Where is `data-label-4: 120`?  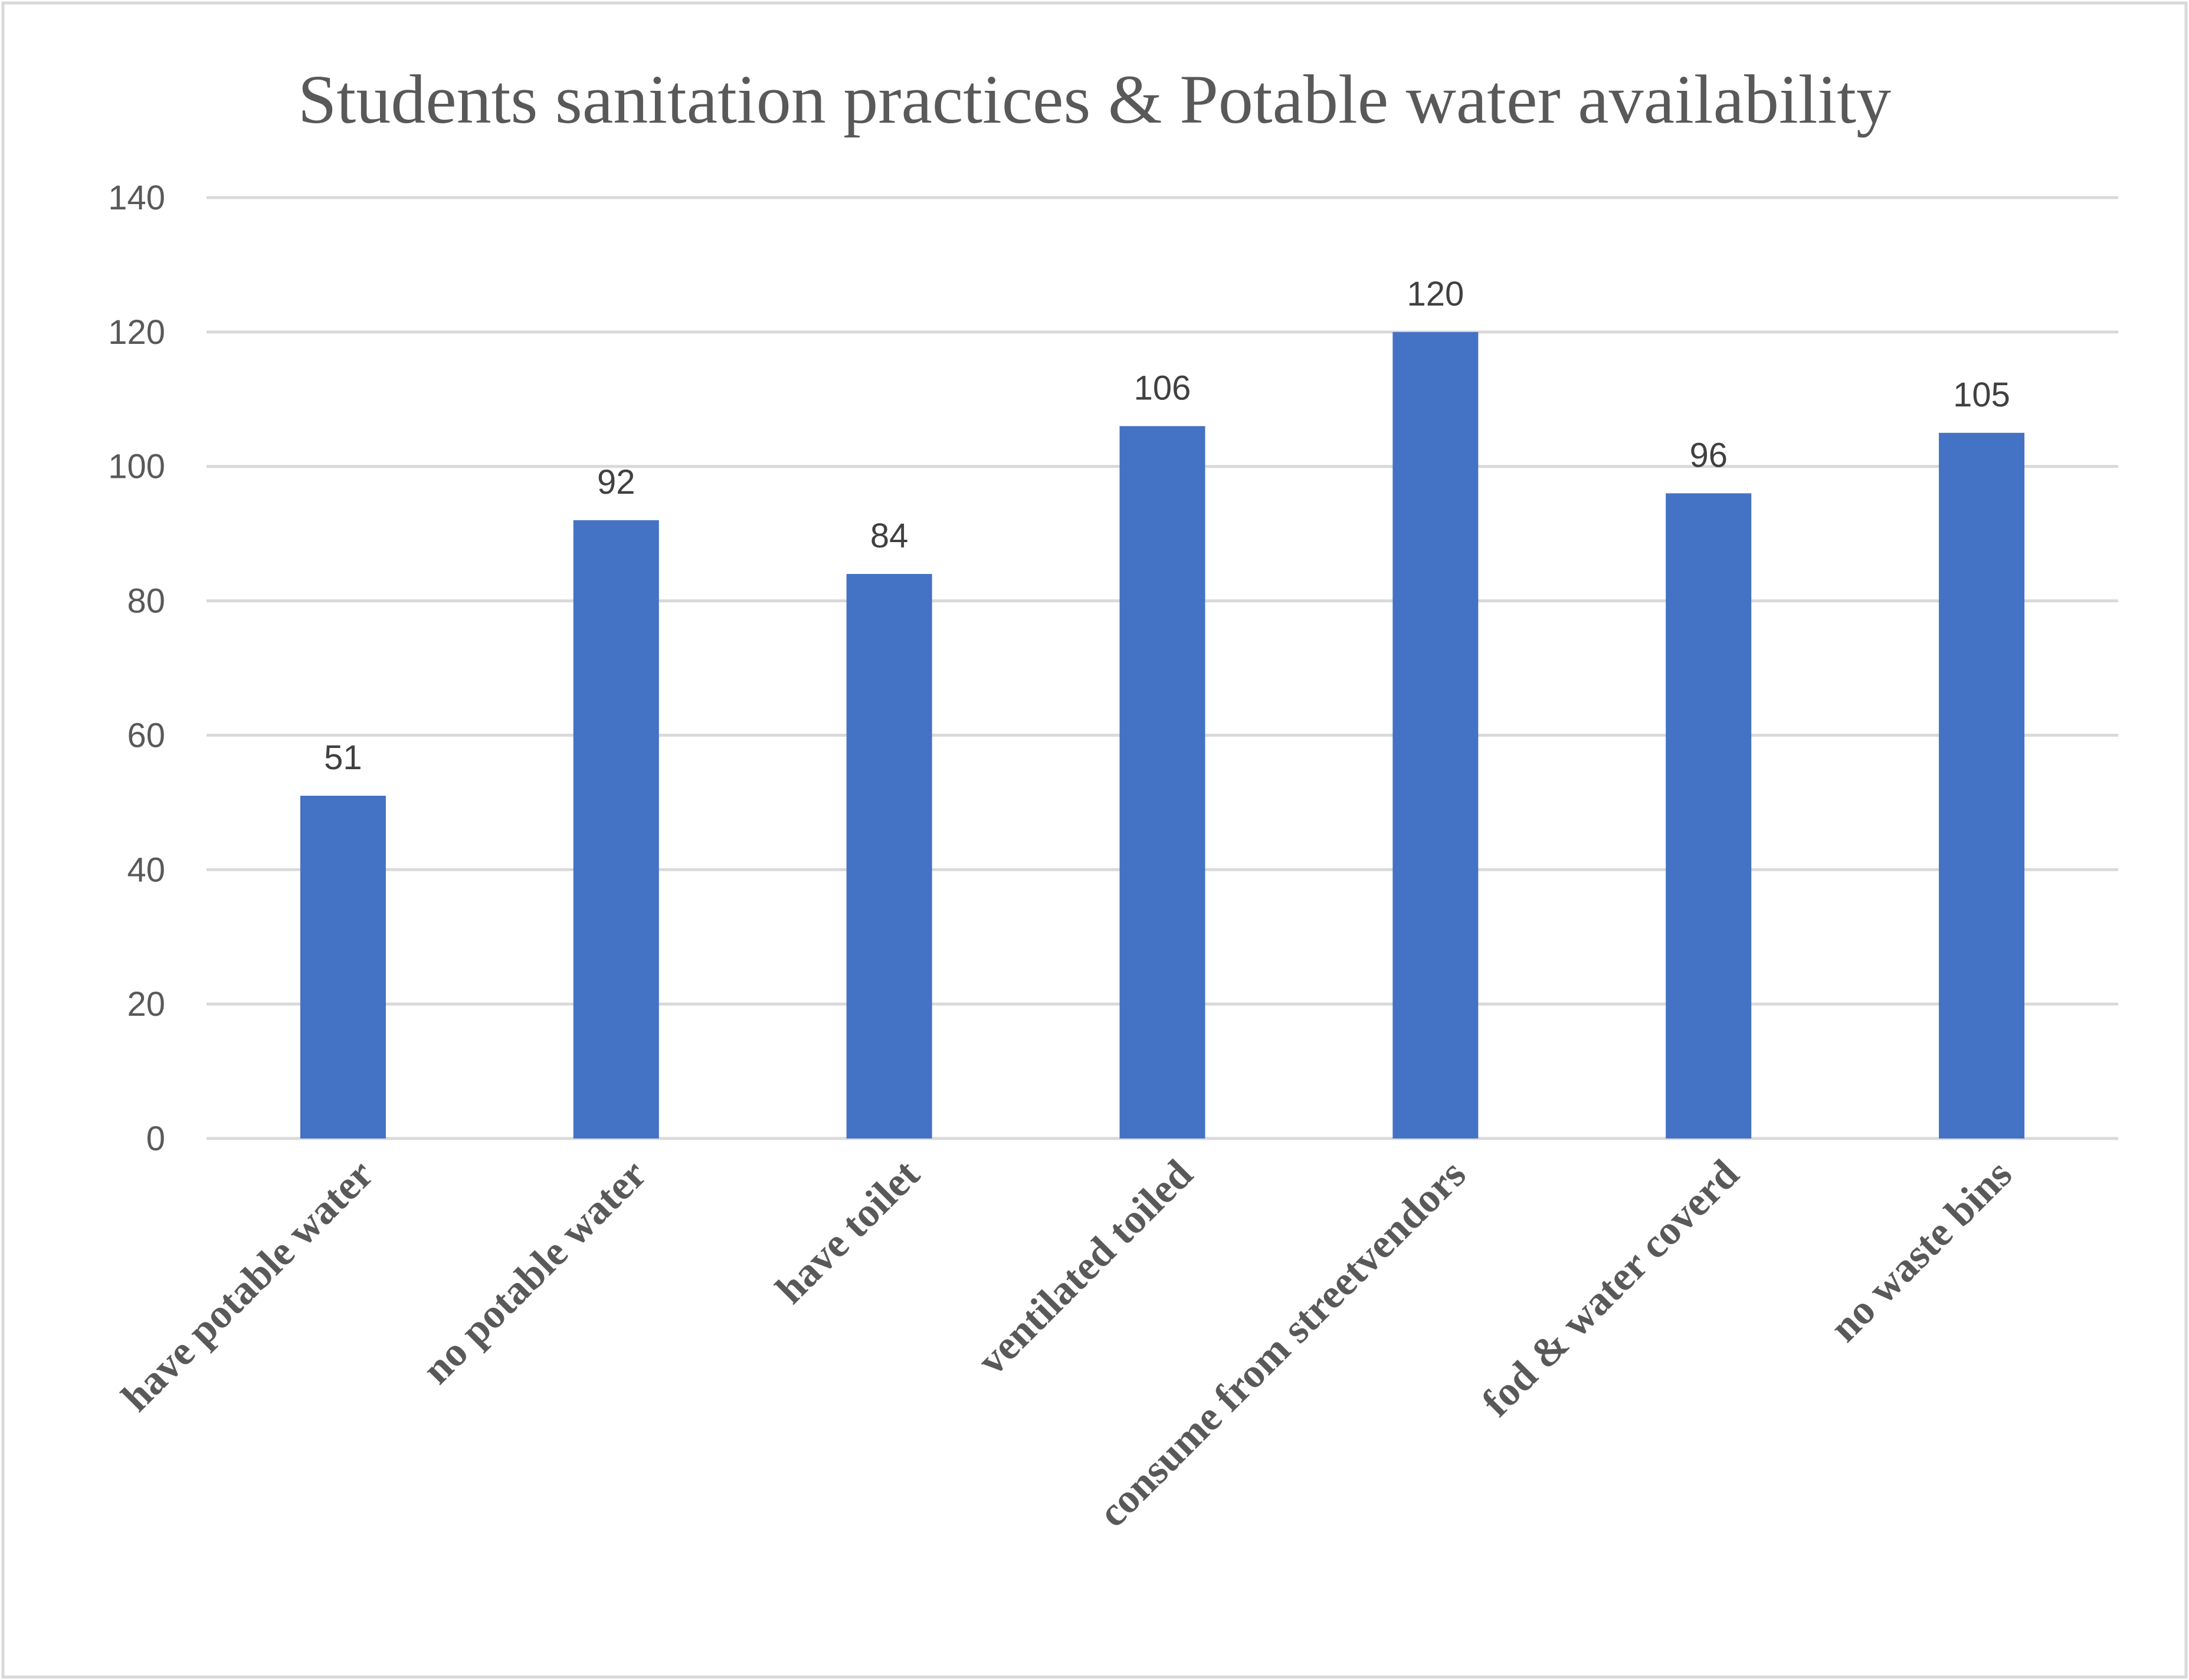 data-label-4: 120 is located at coordinates (1435, 294).